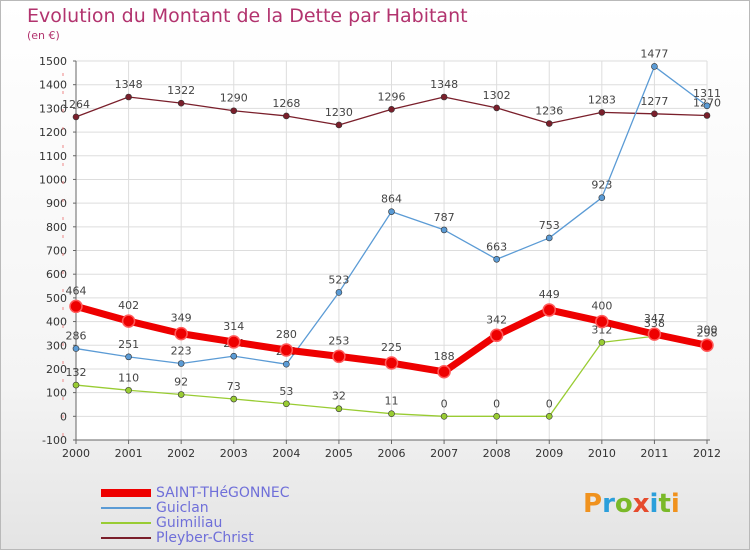 The height and width of the screenshot is (550, 750). What do you see at coordinates (664, 504) in the screenshot?
I see `logo-letter: t` at bounding box center [664, 504].